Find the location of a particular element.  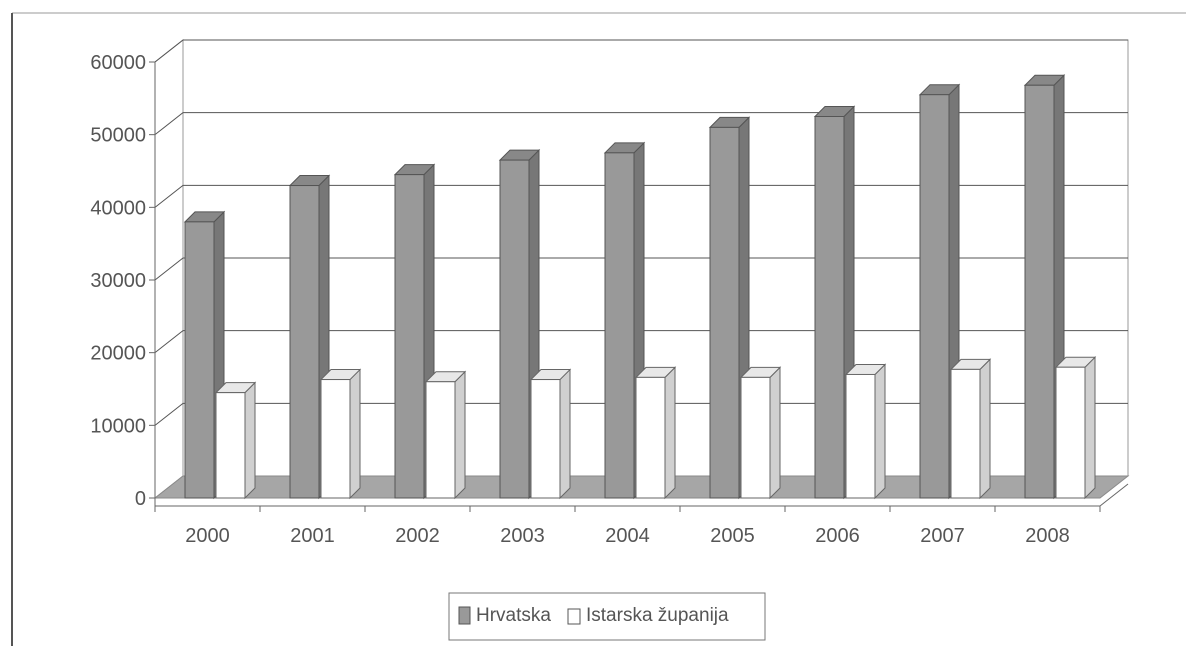

bar-istarska-2005 is located at coordinates (760, 433).